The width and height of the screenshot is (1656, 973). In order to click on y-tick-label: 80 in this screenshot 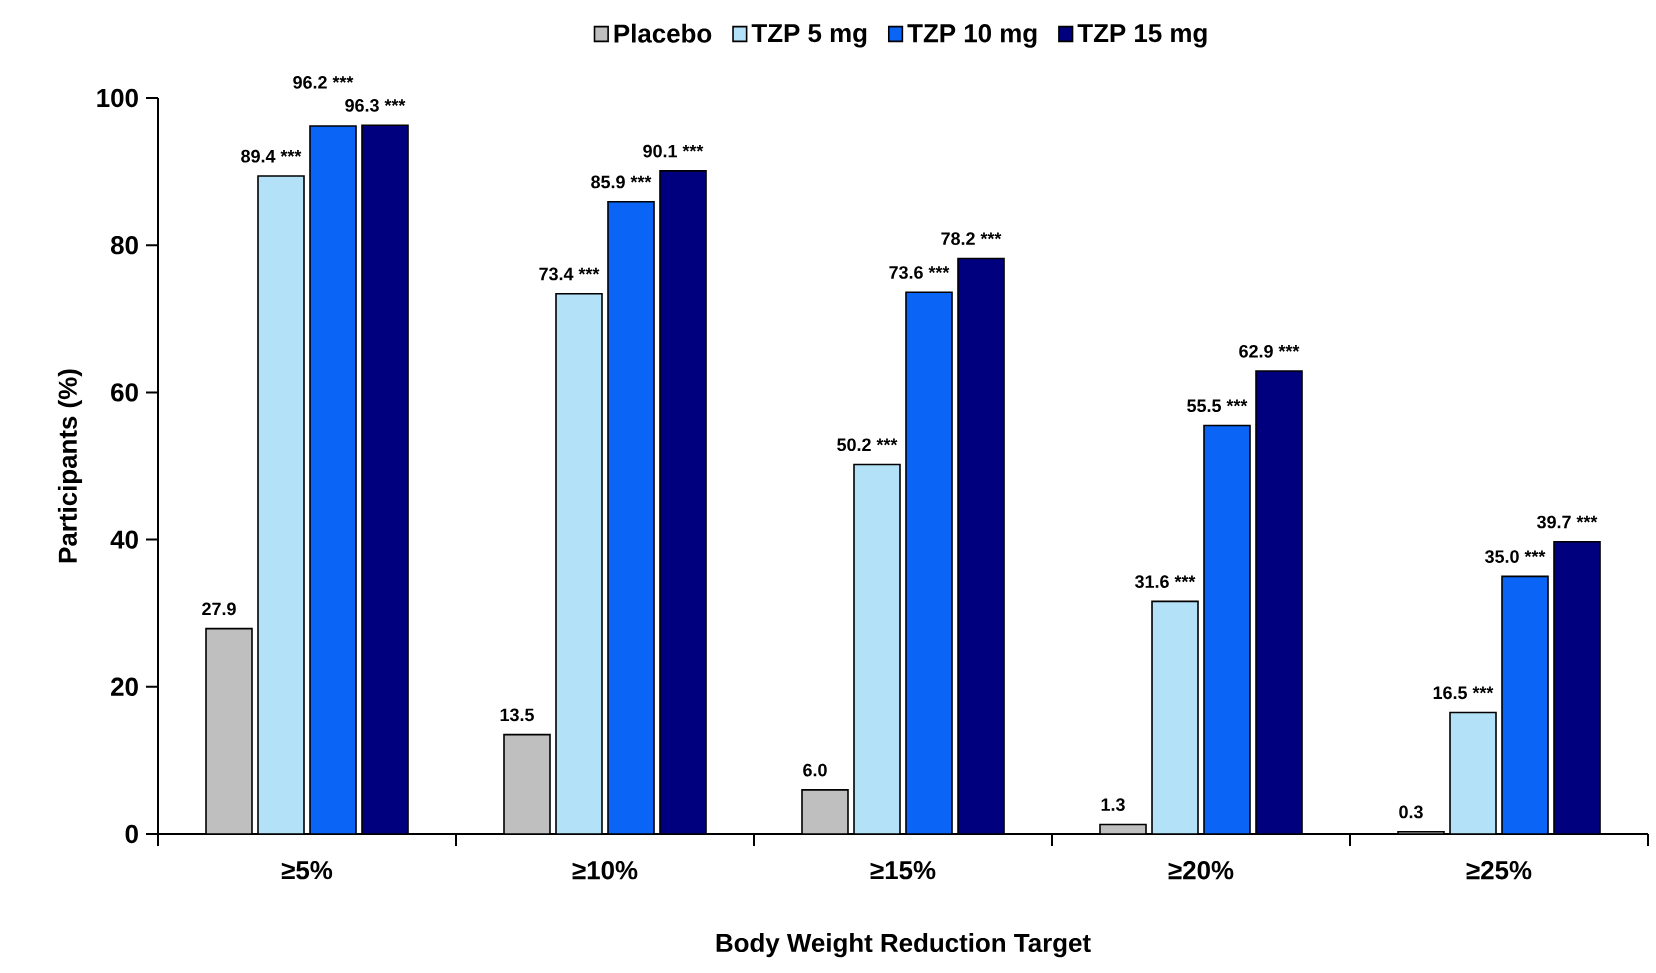, I will do `click(124, 245)`.